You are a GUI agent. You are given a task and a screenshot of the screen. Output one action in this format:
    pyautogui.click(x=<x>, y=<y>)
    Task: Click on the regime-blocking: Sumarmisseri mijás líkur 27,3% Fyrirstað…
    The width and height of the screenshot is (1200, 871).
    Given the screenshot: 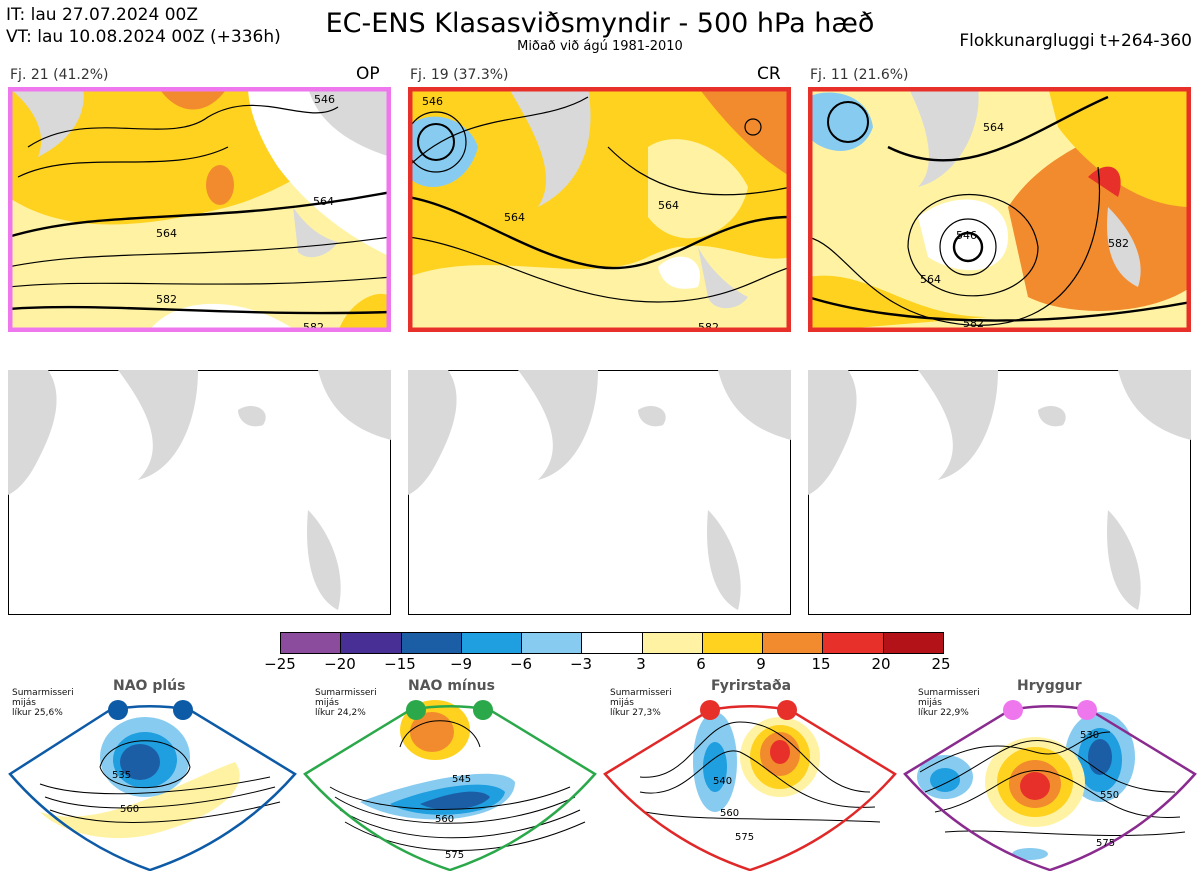 What is the action you would take?
    pyautogui.click(x=750, y=774)
    